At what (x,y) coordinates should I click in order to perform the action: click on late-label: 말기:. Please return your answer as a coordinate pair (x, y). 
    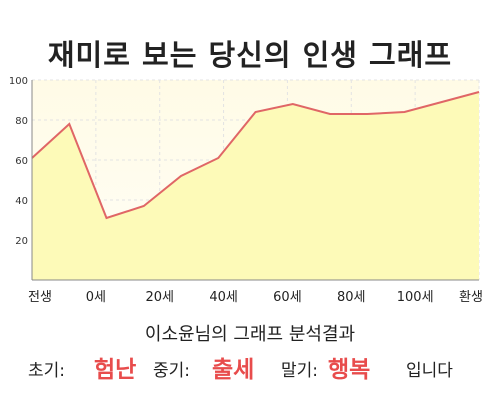
    Looking at the image, I should click on (300, 371).